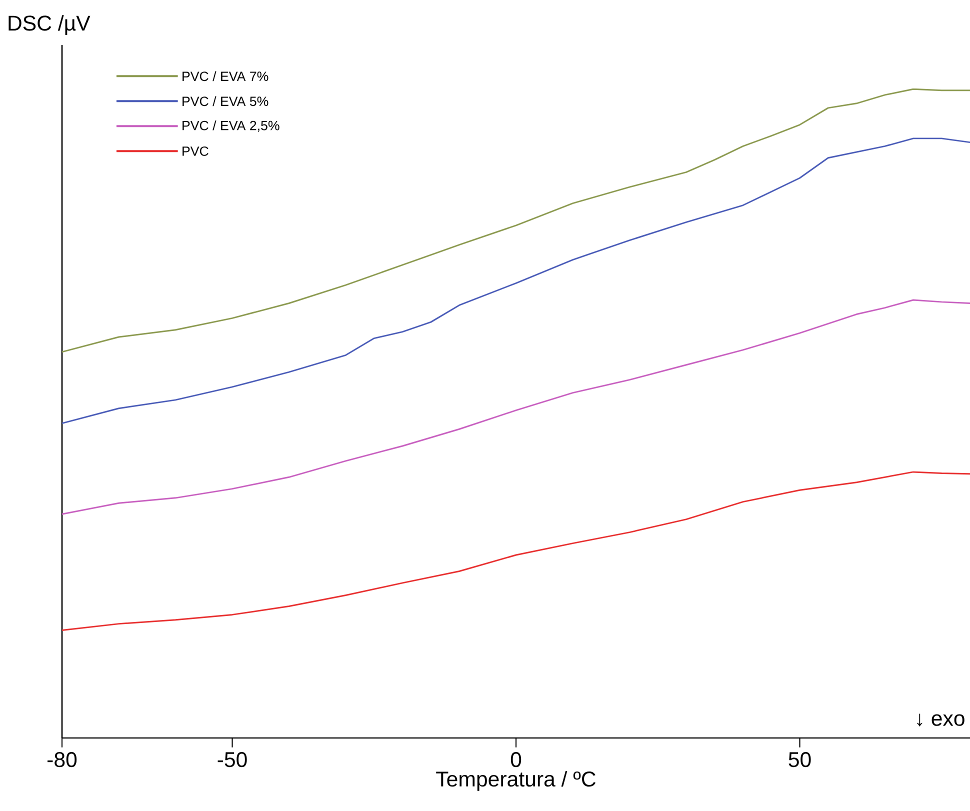  I want to click on legend-label: PVC, so click(195, 151).